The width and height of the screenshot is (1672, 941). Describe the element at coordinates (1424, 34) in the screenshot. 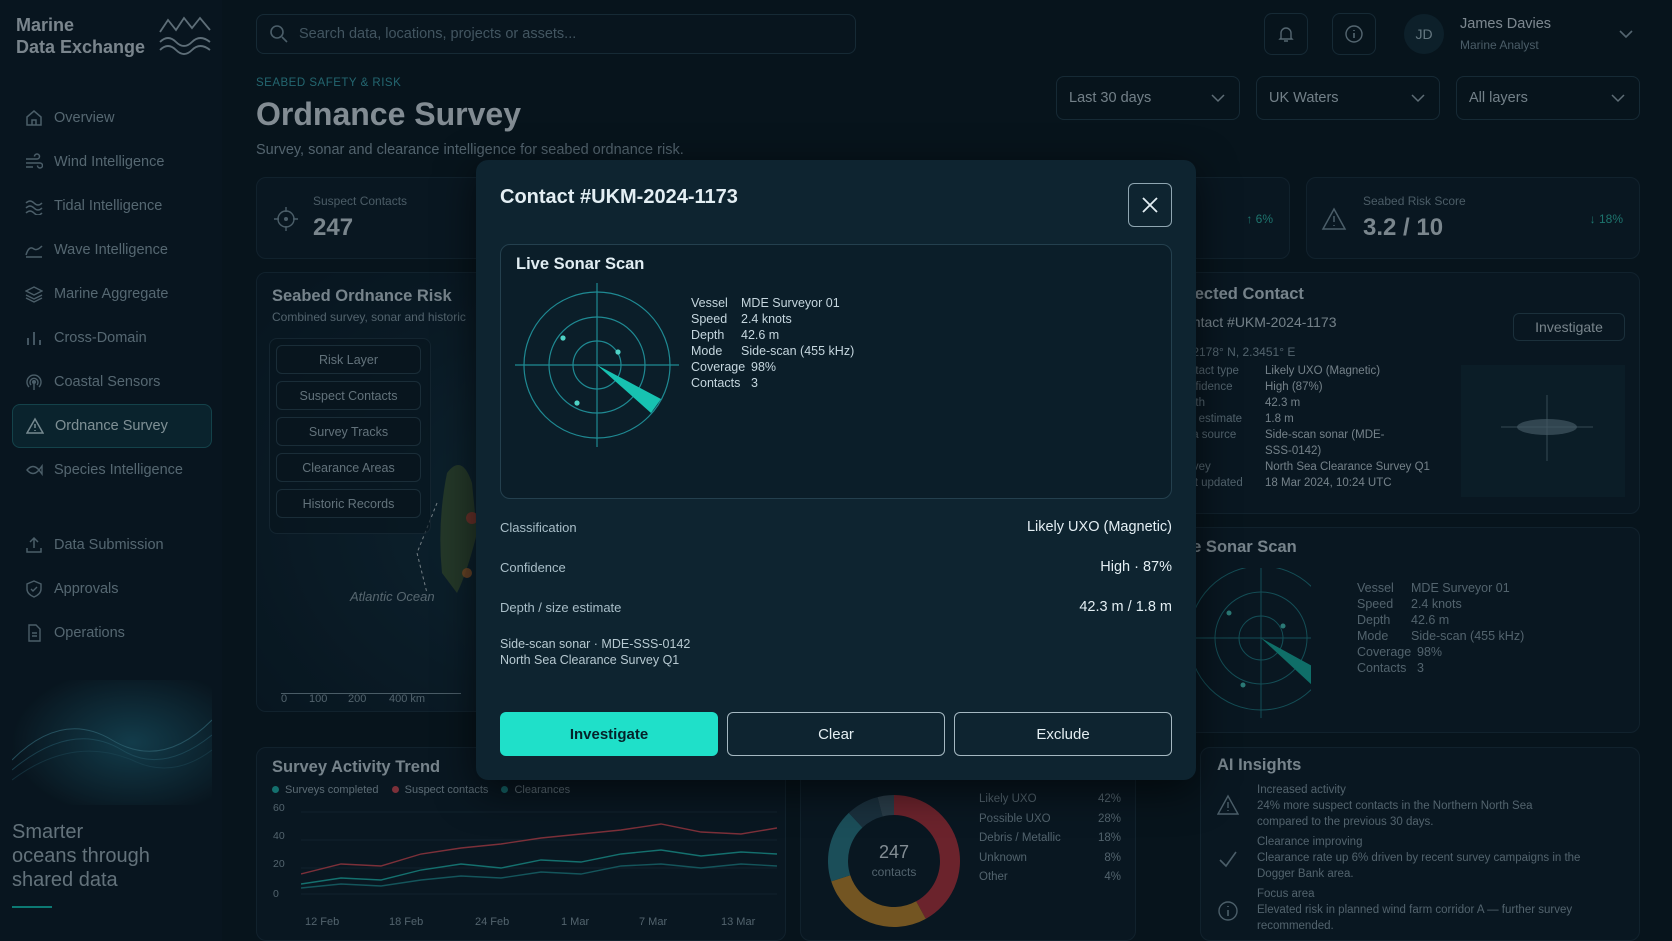

I see `avatar: JD` at that location.